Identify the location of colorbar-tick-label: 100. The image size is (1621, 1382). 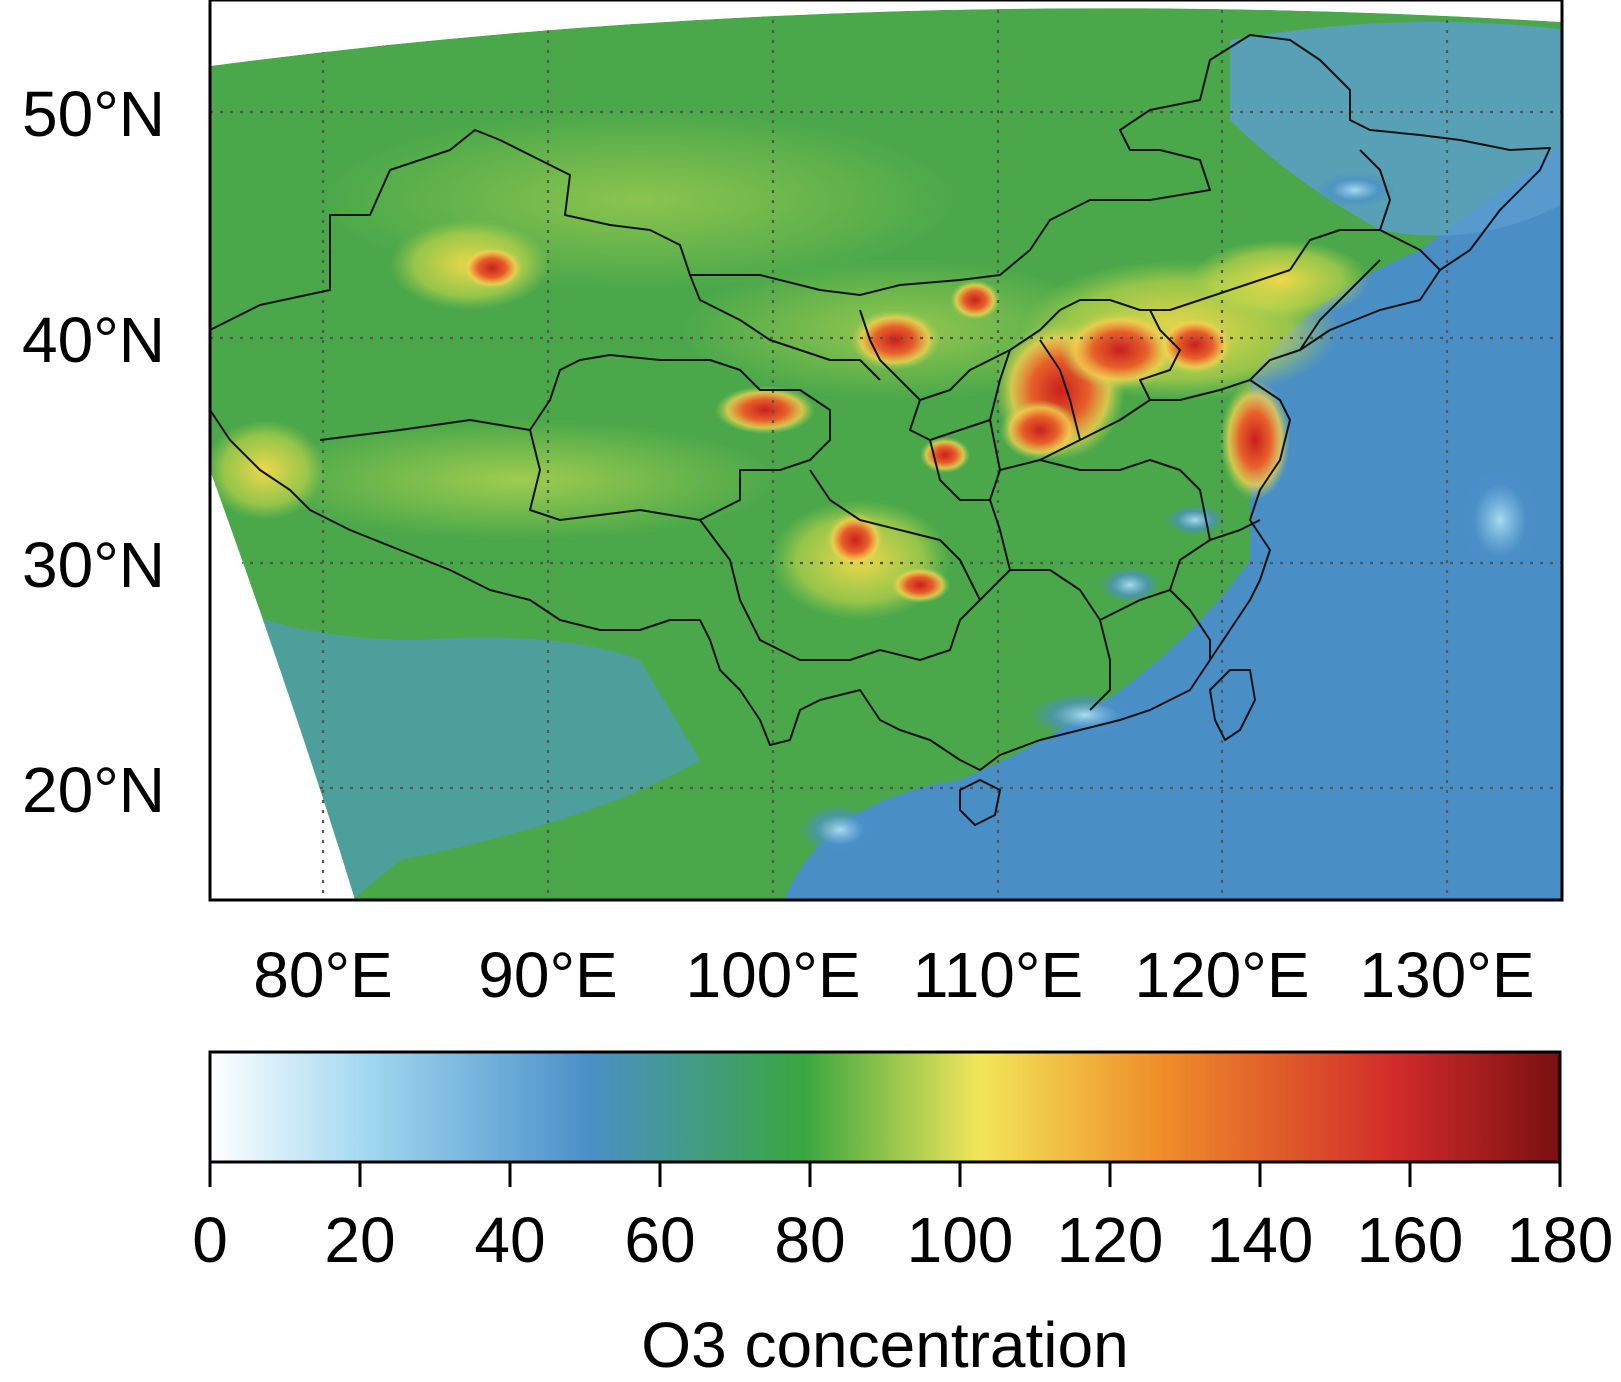
(960, 1240).